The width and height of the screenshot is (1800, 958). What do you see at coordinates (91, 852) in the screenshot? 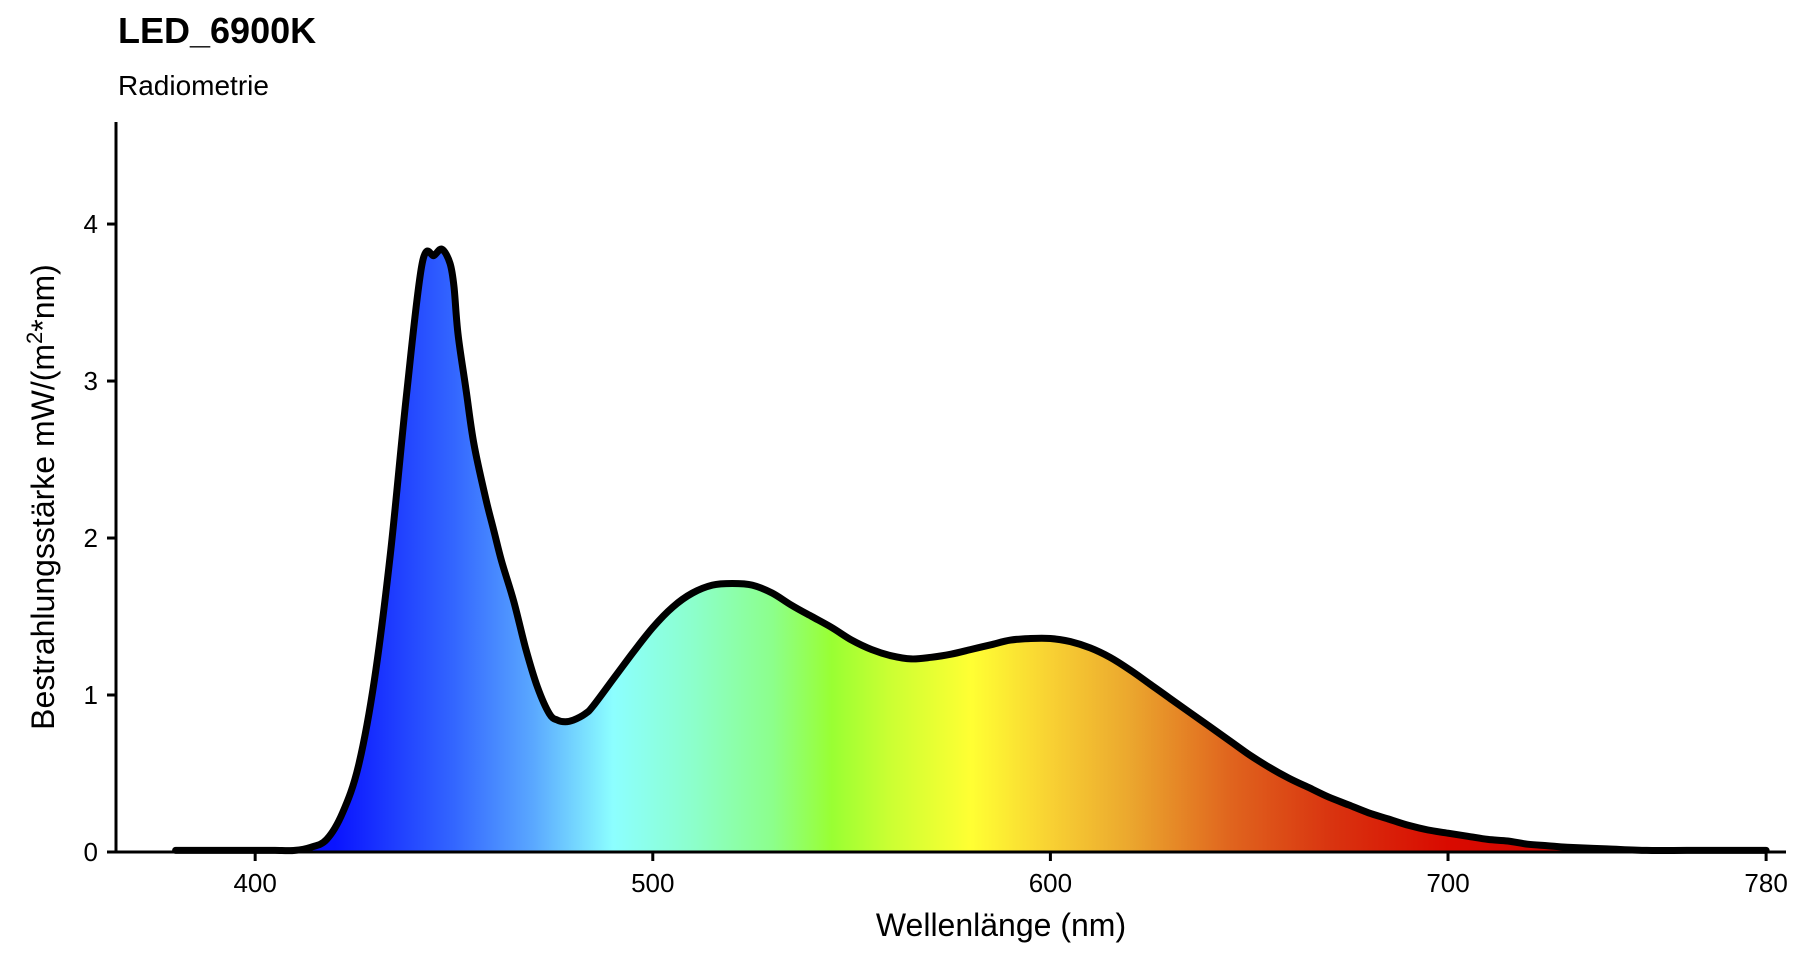
I see `y-tick-label: 0` at bounding box center [91, 852].